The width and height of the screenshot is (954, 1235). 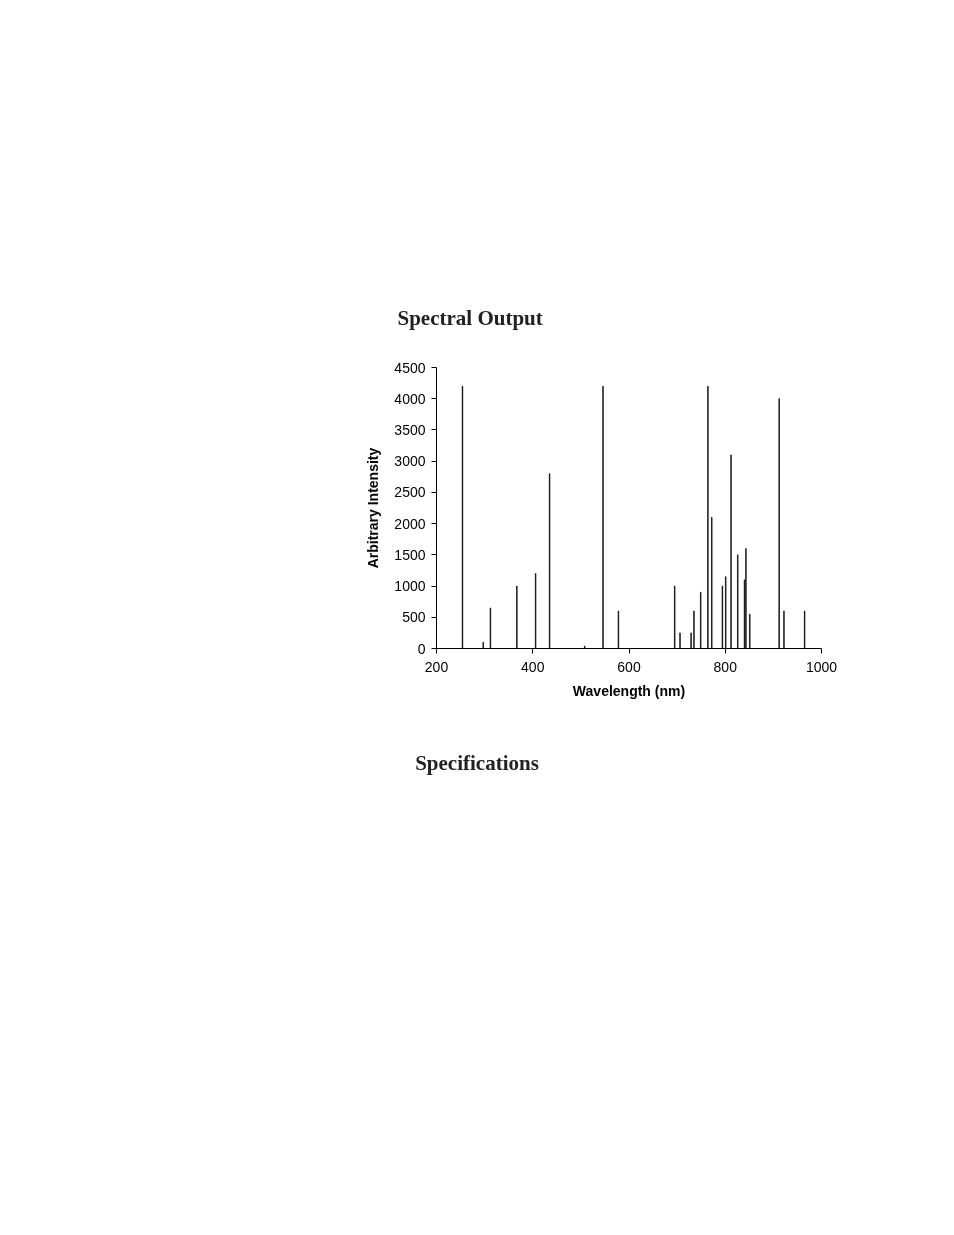 What do you see at coordinates (410, 429) in the screenshot?
I see `y-tick-label: 3500` at bounding box center [410, 429].